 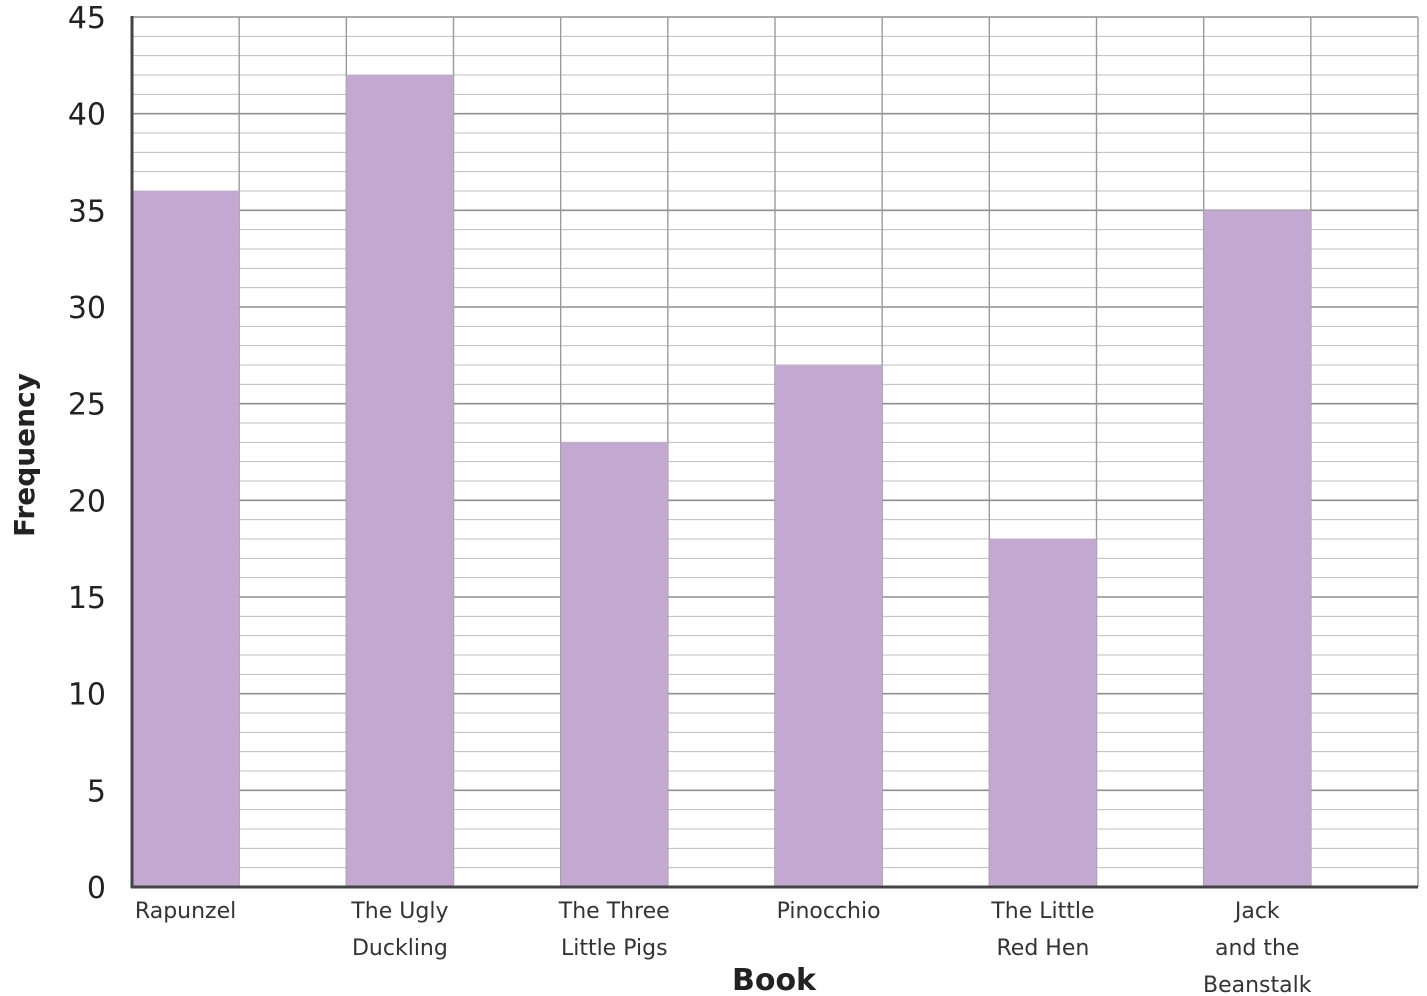 What do you see at coordinates (24, 455) in the screenshot?
I see `y-axis-label: Frequency` at bounding box center [24, 455].